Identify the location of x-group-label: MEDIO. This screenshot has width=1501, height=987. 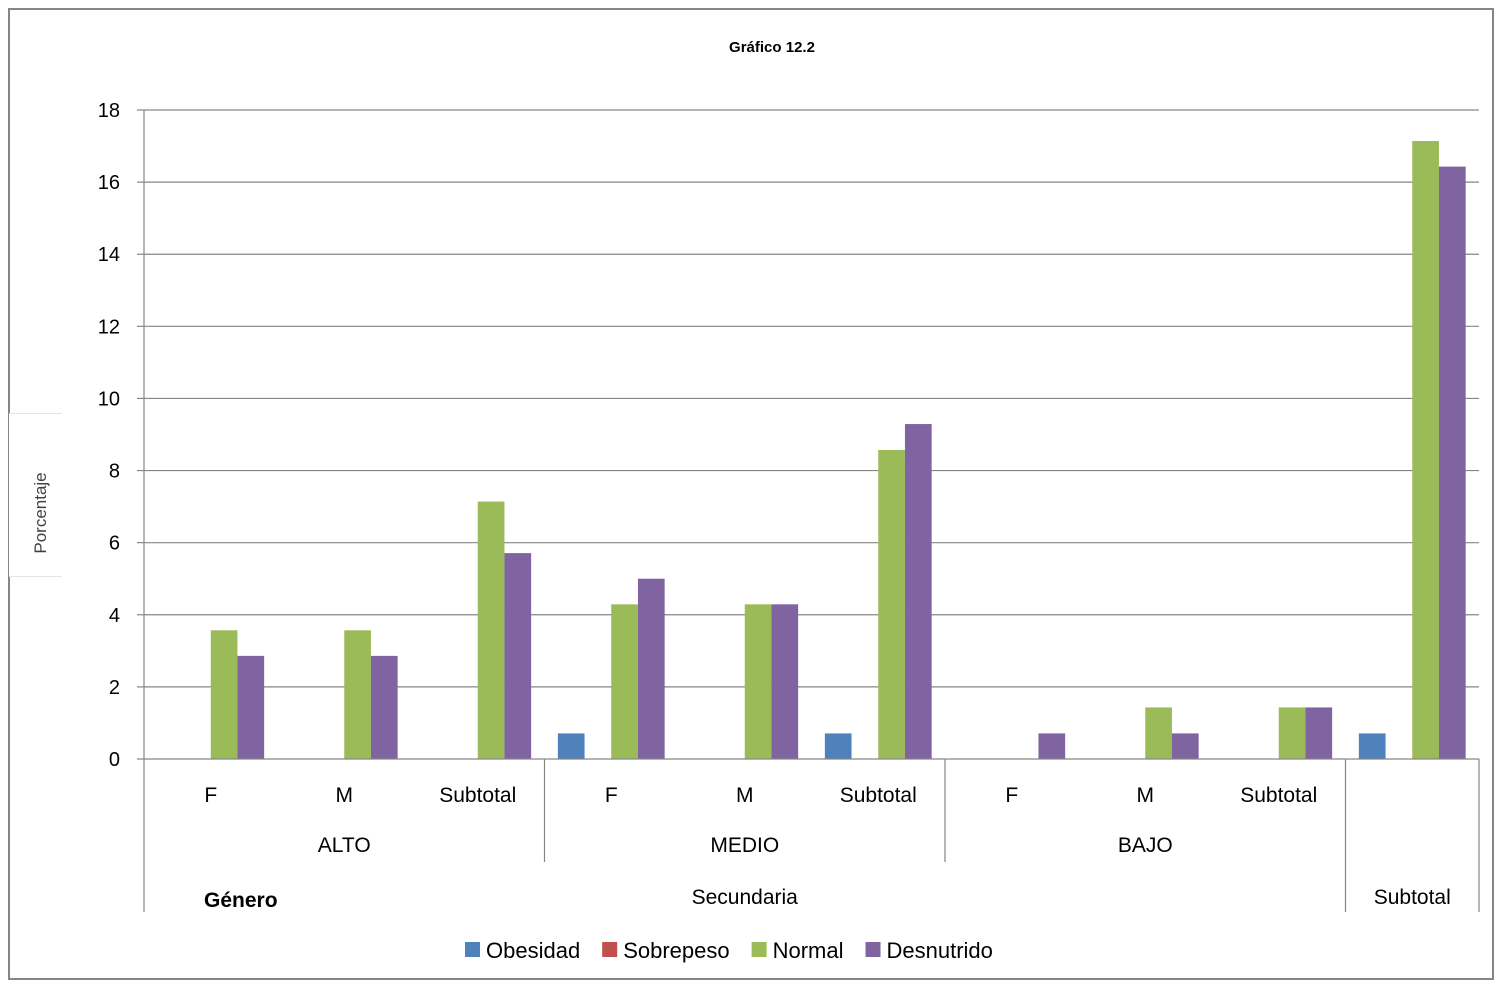
(744, 845).